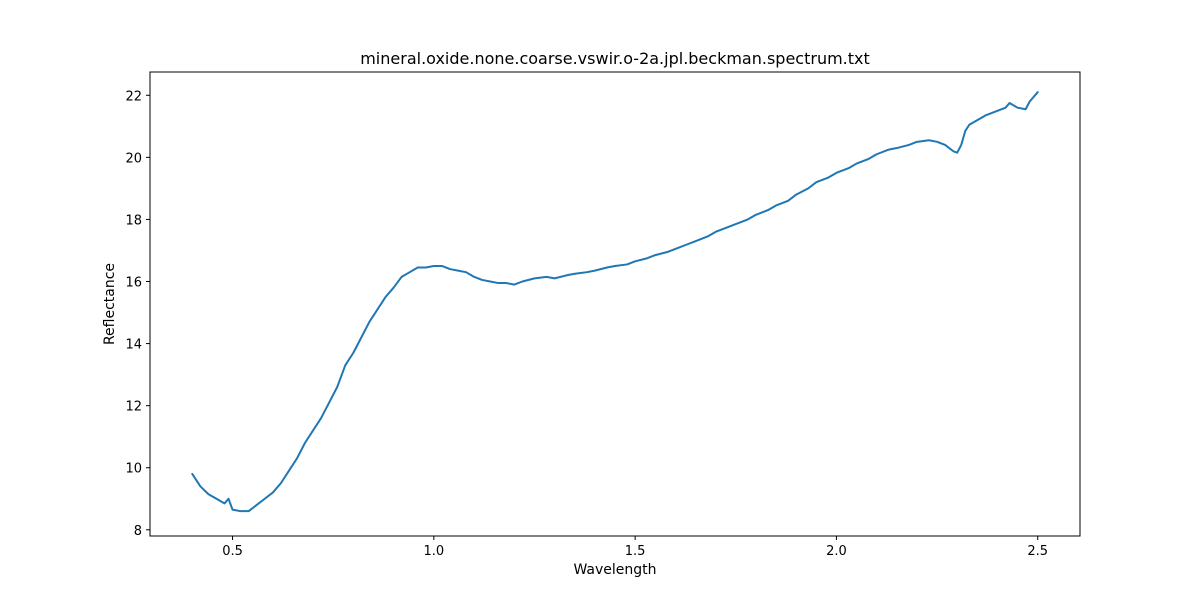 The height and width of the screenshot is (600, 1200). What do you see at coordinates (133, 220) in the screenshot?
I see `y-tick-label: 18` at bounding box center [133, 220].